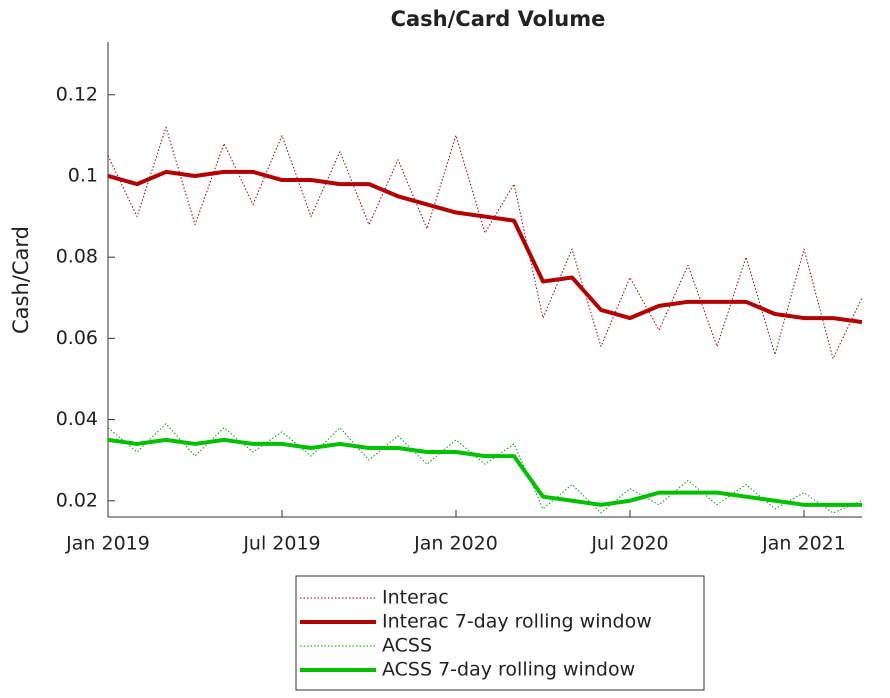  What do you see at coordinates (415, 598) in the screenshot?
I see `legend-label: Interac` at bounding box center [415, 598].